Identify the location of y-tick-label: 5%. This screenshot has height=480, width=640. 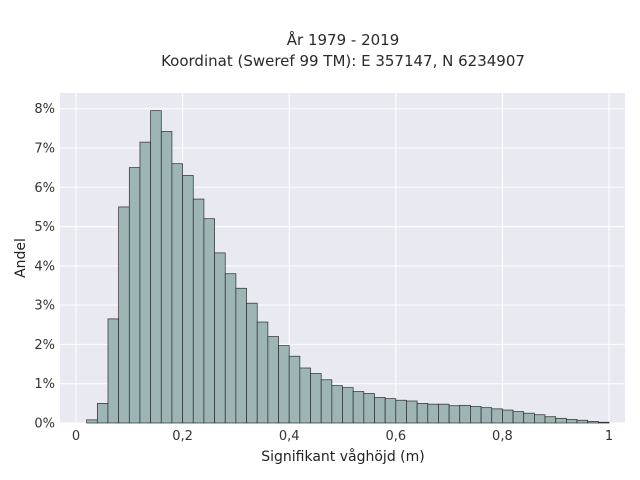
(44, 227).